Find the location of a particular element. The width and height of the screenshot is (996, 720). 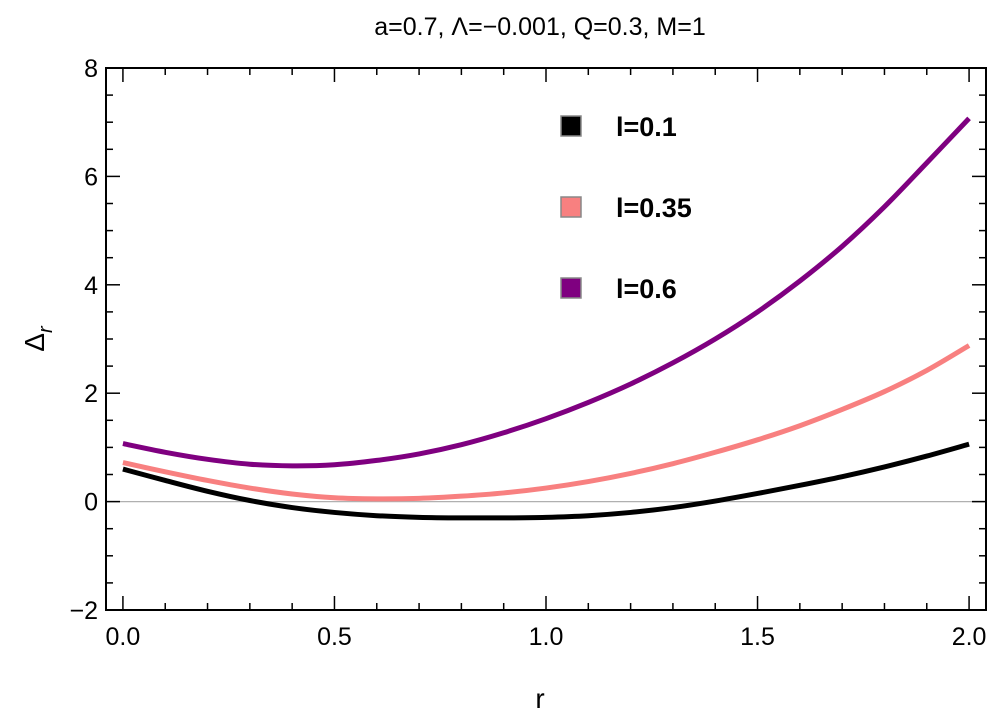

x-tick-label: 0.0 is located at coordinates (123, 637).